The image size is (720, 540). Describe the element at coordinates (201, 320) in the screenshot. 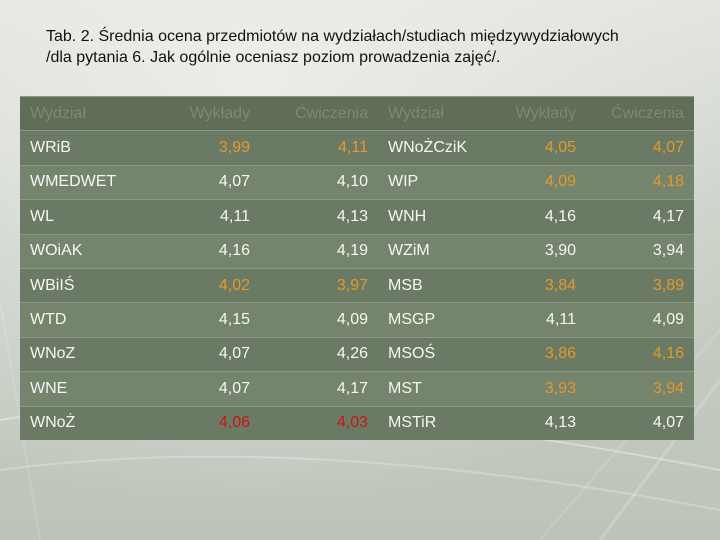

I see `cell-lectures: 4,15` at that location.